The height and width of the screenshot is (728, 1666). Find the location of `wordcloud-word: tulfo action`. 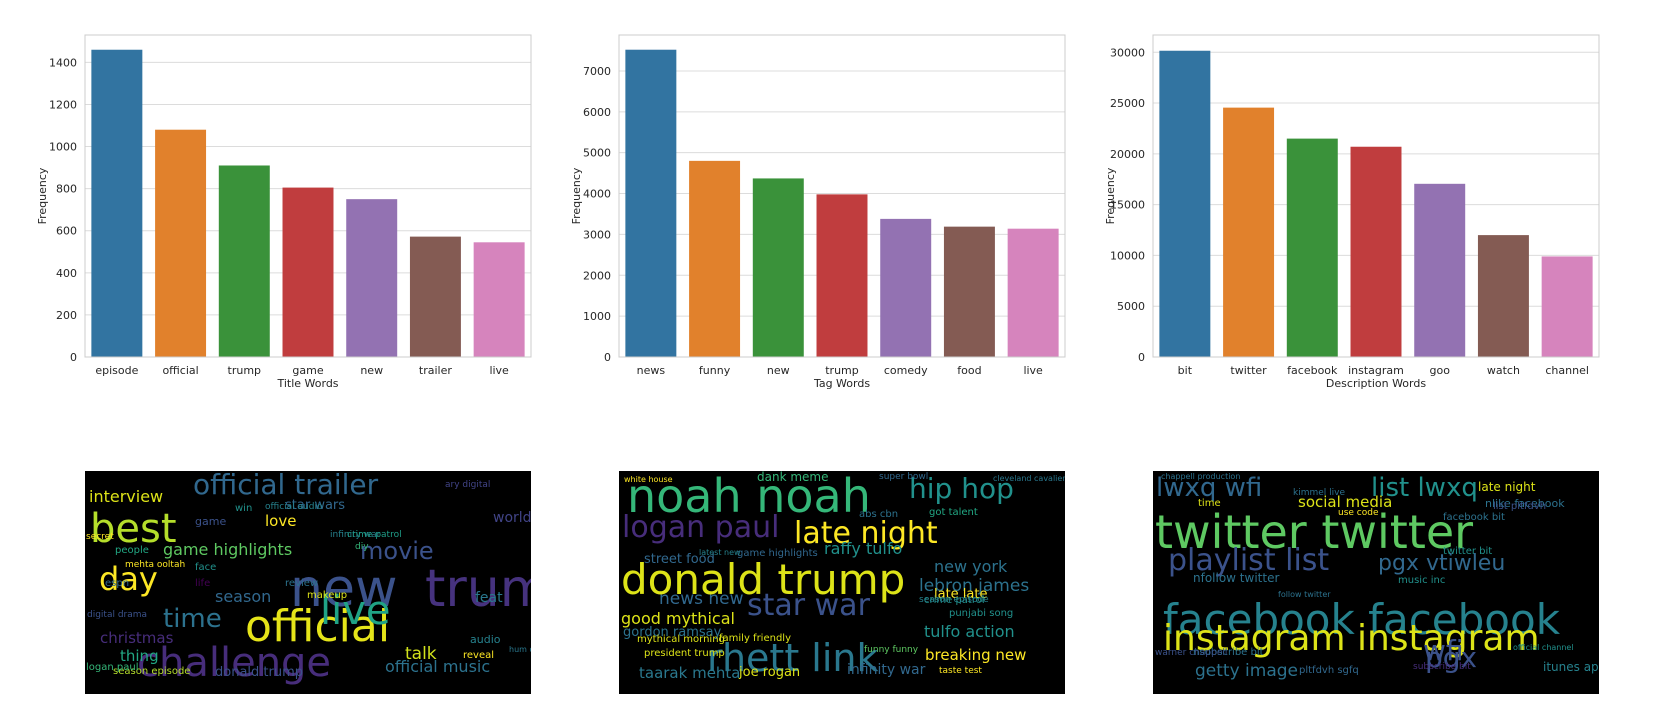

wordcloud-word: tulfo action is located at coordinates (969, 631).